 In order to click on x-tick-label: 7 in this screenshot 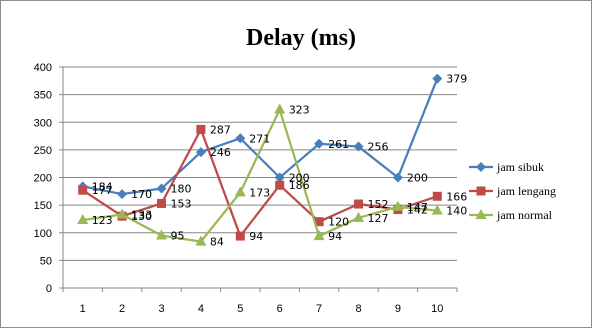, I will do `click(319, 309)`.